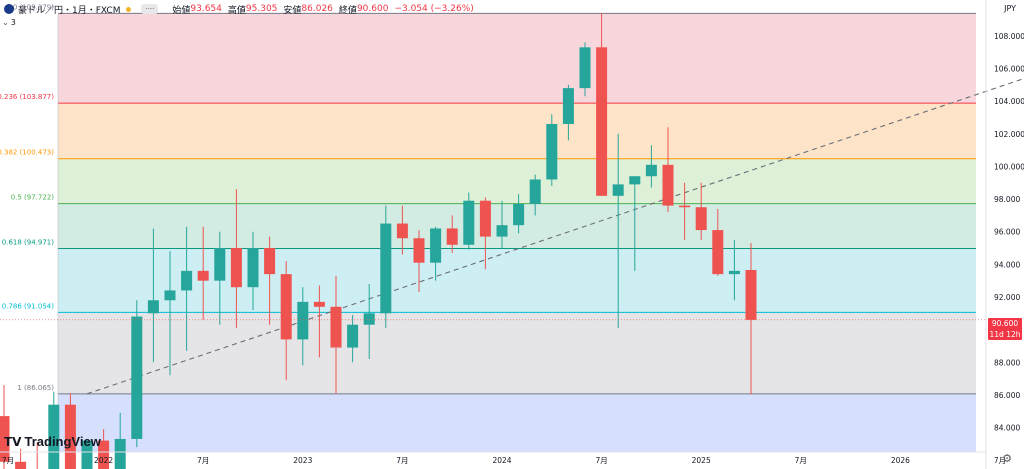 This screenshot has width=1024, height=469. What do you see at coordinates (206, 9) in the screenshot?
I see `open-value: 93.654` at bounding box center [206, 9].